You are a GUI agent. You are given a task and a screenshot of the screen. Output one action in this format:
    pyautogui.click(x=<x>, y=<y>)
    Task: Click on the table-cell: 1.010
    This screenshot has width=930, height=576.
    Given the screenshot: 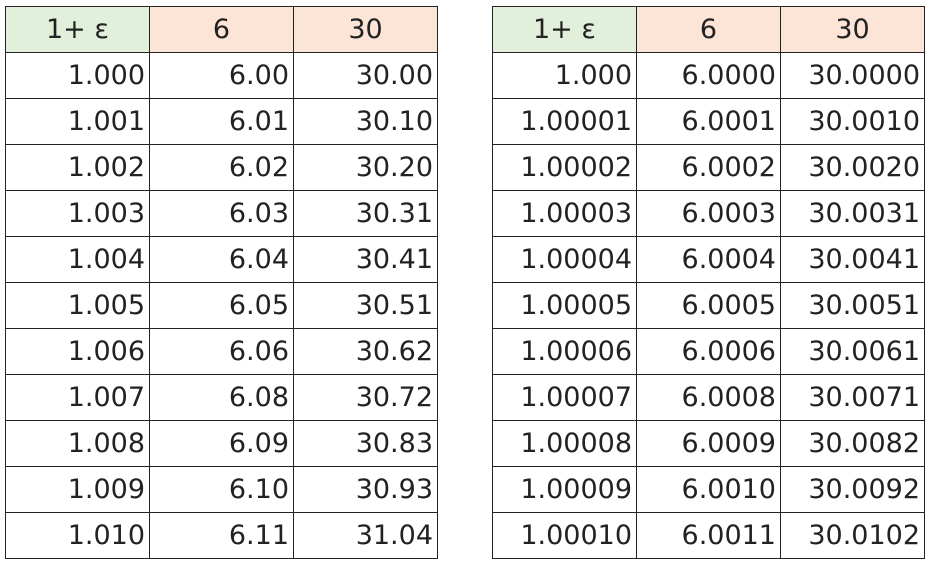 What is the action you would take?
    pyautogui.click(x=77, y=535)
    